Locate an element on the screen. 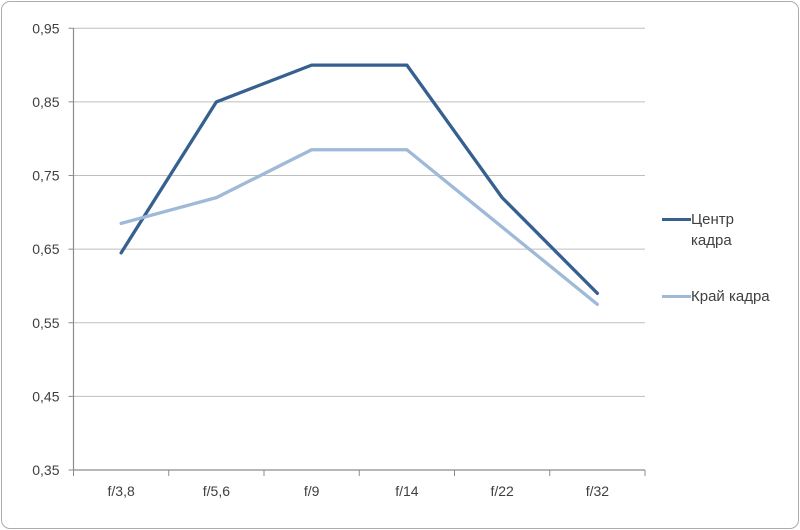 This screenshot has height=530, width=800. y-tick-label: 0,35 is located at coordinates (45, 470).